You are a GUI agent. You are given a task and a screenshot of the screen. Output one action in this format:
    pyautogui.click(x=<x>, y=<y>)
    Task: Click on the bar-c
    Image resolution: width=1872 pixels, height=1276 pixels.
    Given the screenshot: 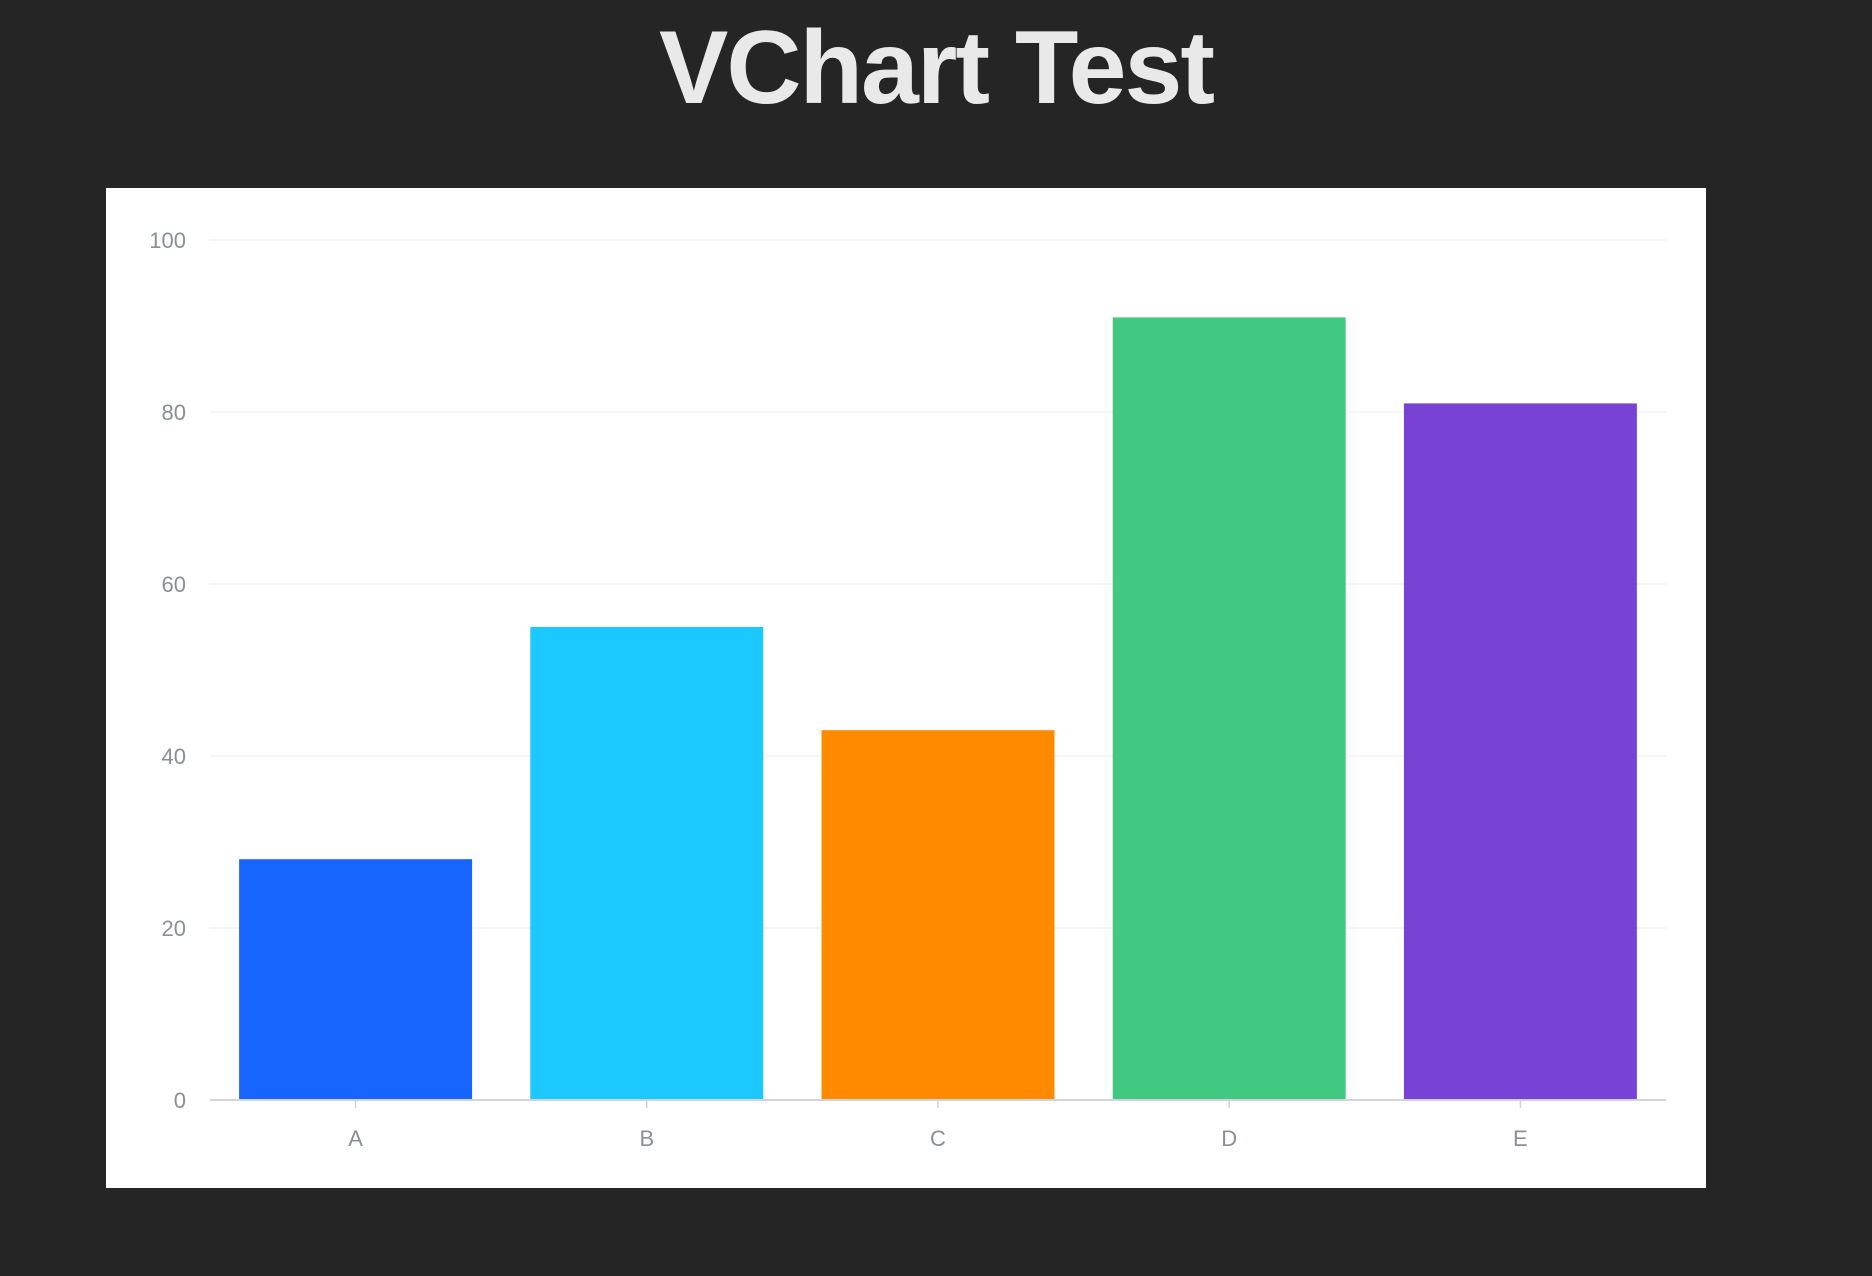 What is the action you would take?
    pyautogui.click(x=938, y=915)
    